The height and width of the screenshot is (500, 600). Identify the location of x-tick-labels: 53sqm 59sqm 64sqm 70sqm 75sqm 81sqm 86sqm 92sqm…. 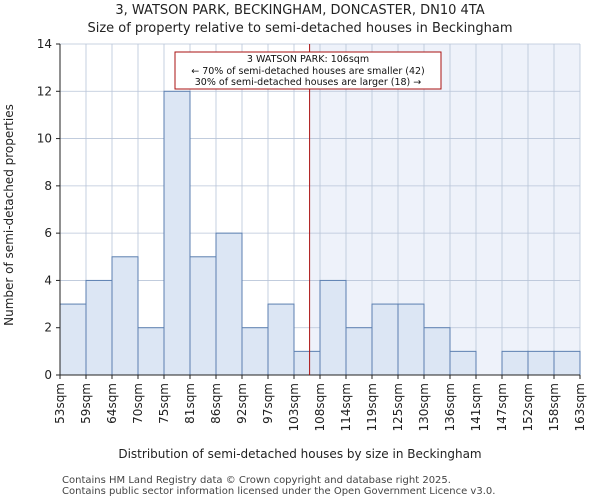
(320, 403).